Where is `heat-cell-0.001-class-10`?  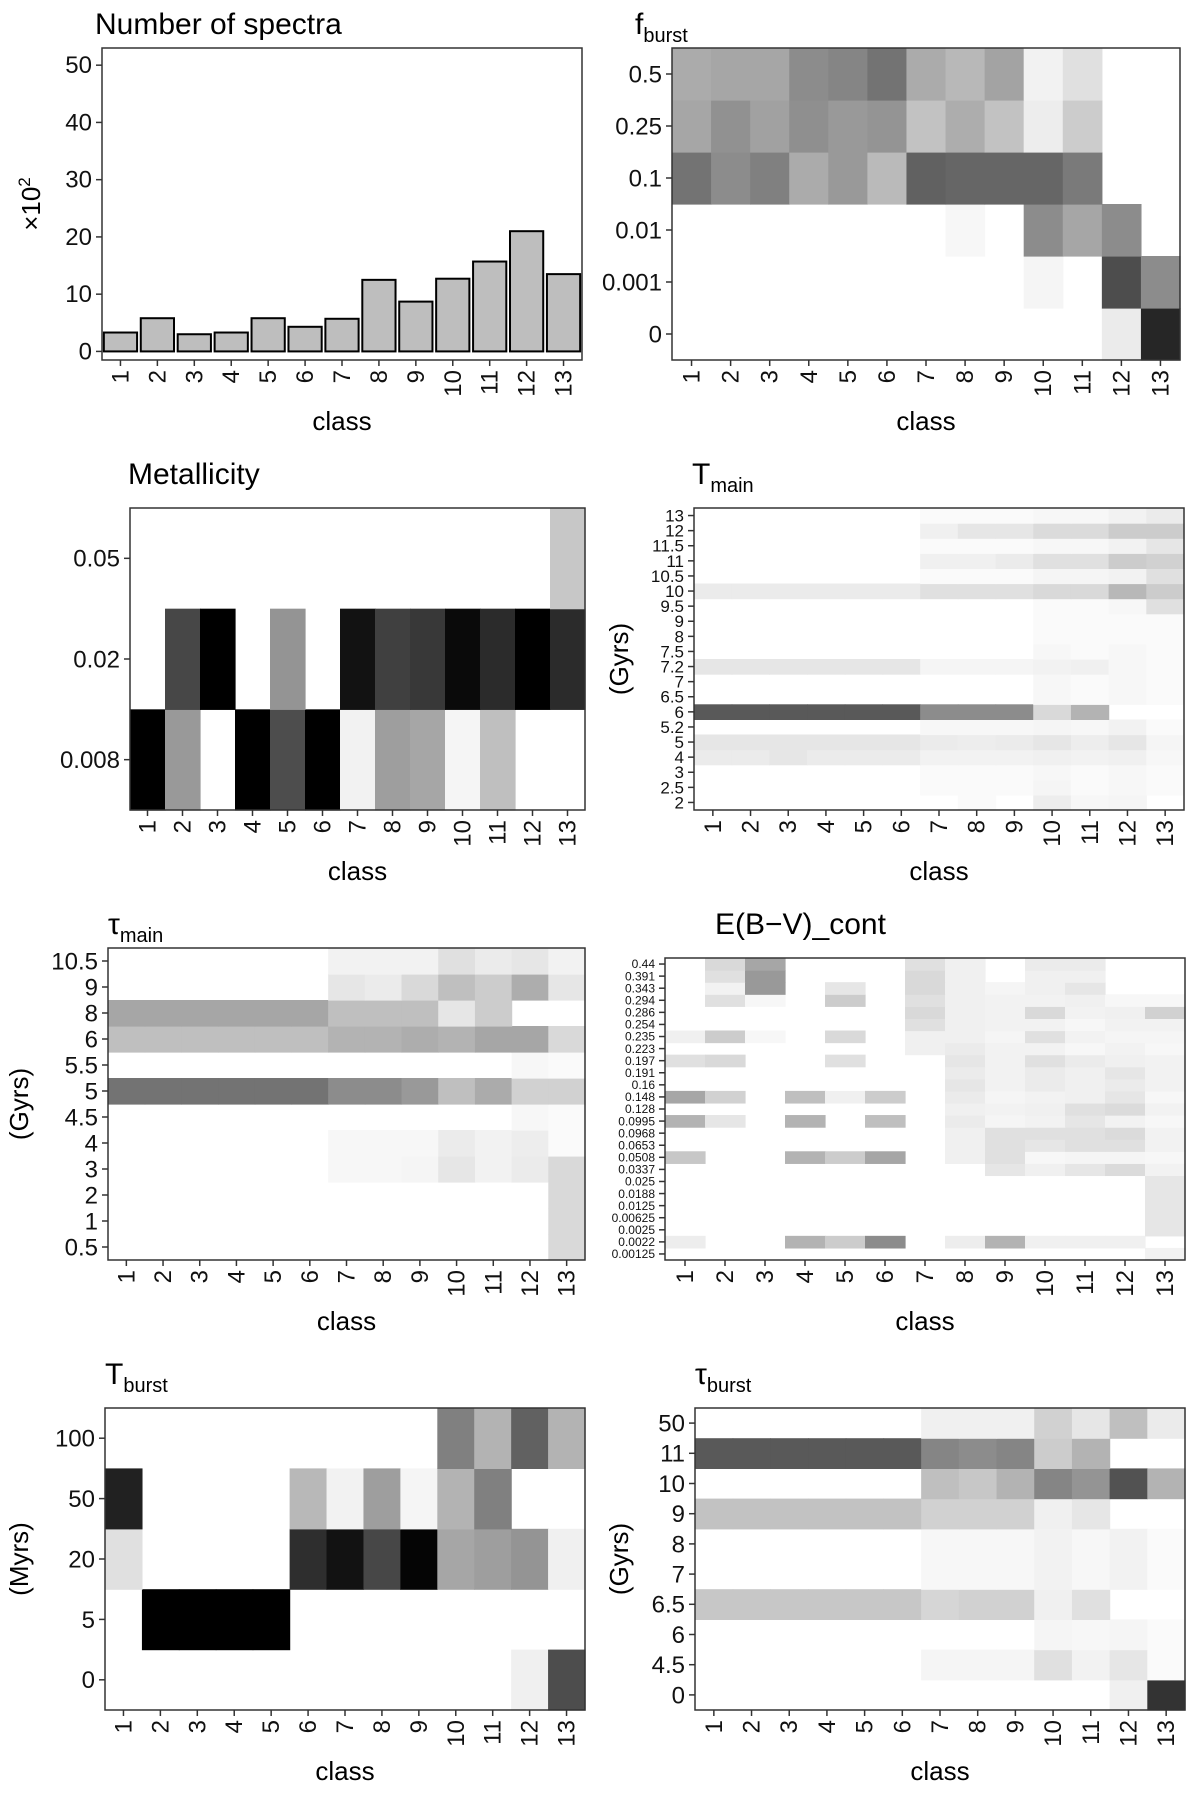
heat-cell-0.001-class-10 is located at coordinates (1043, 282).